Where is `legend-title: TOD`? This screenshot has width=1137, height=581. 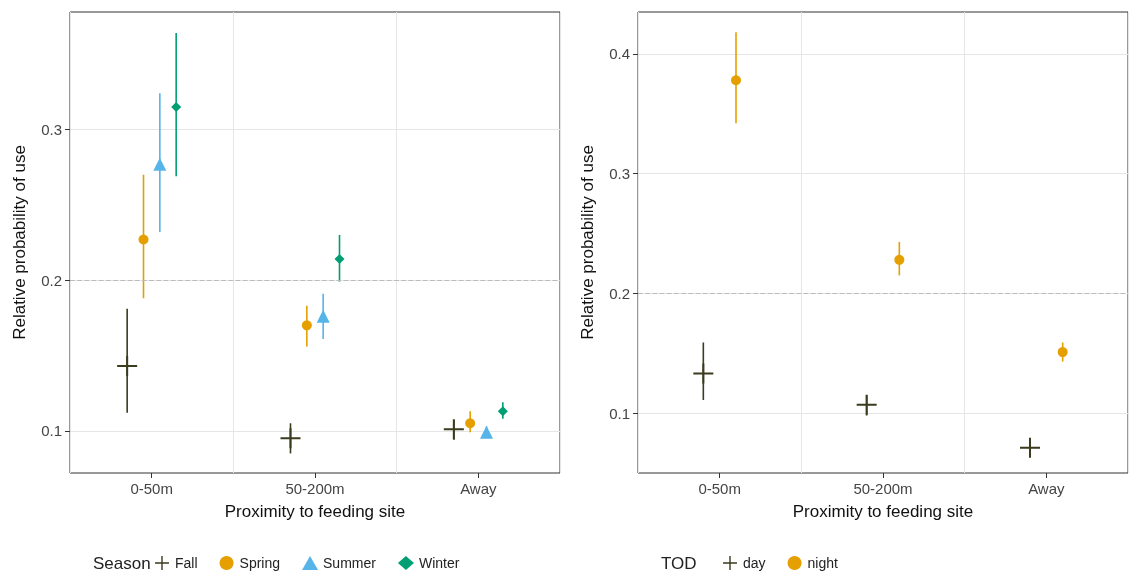 legend-title: TOD is located at coordinates (679, 563).